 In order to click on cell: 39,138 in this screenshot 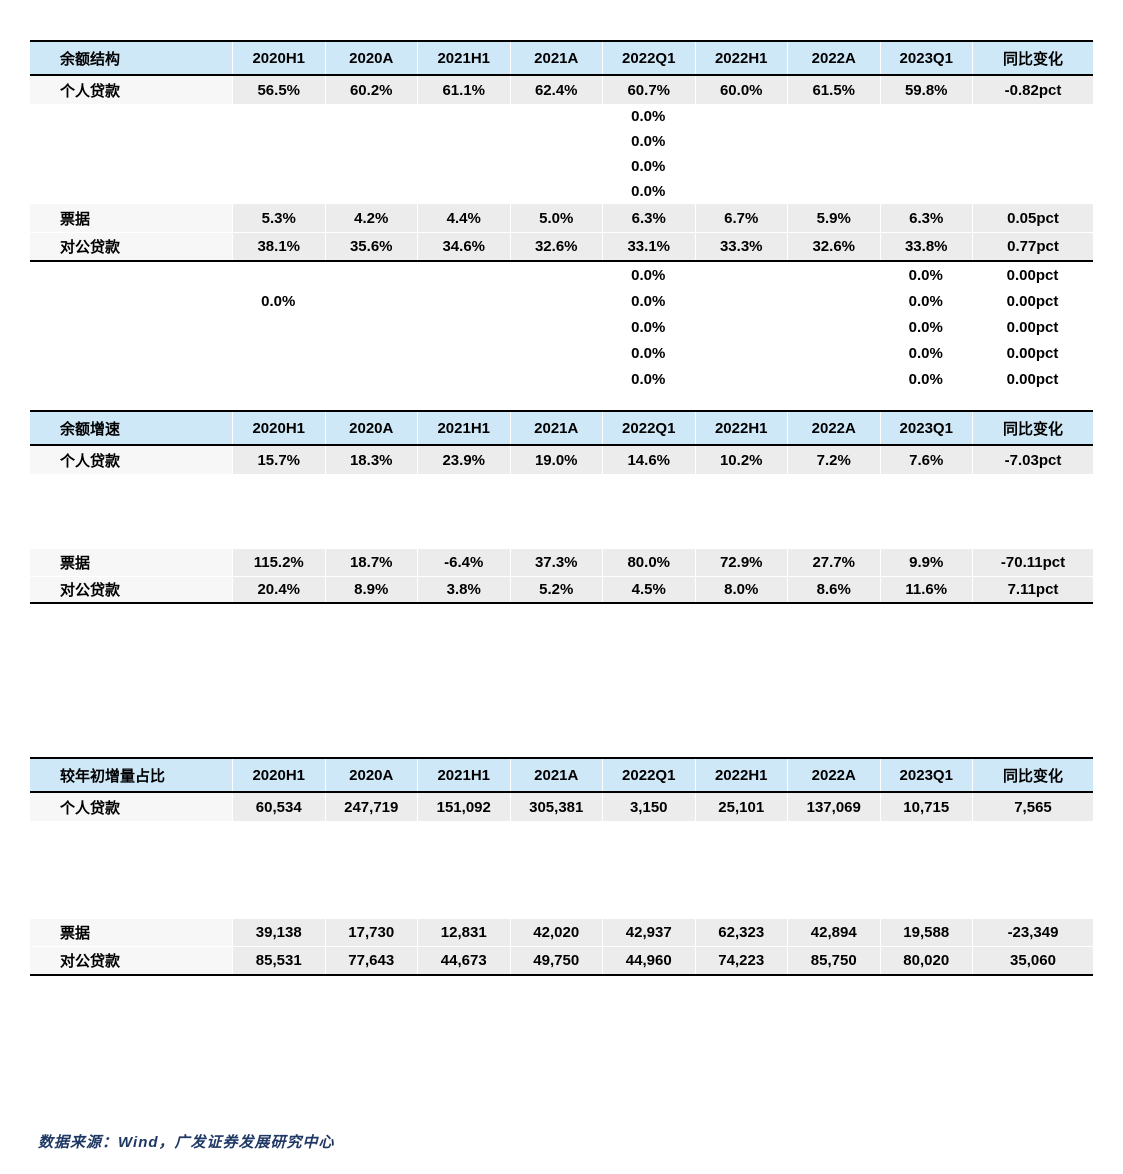, I will do `click(278, 932)`.